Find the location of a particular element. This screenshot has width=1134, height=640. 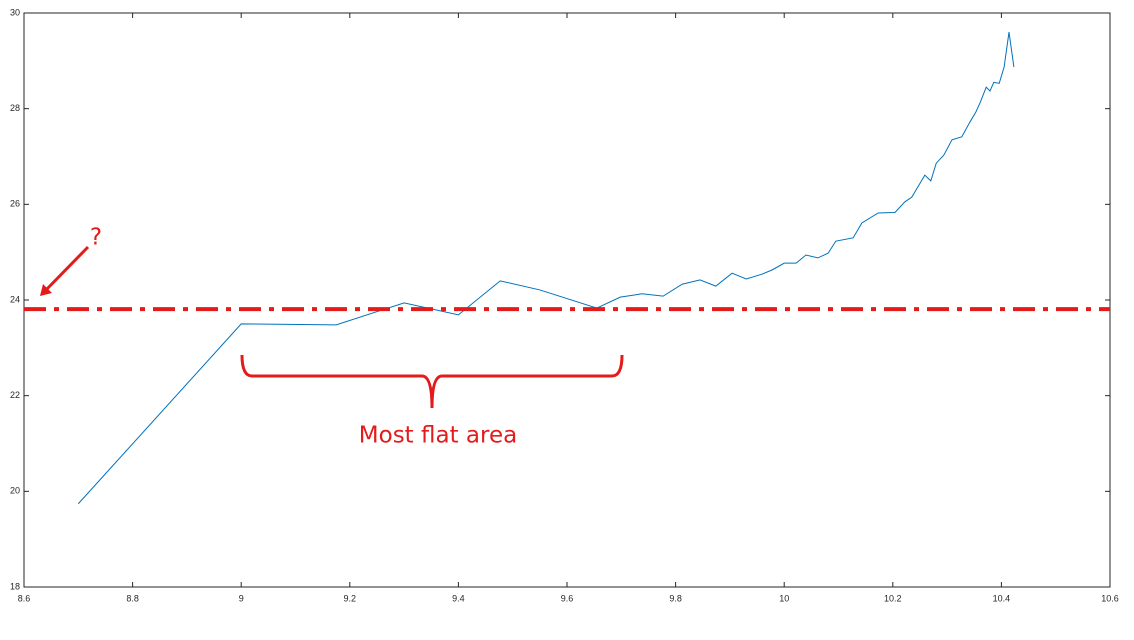

y-tick-label: 20 is located at coordinates (15, 491).